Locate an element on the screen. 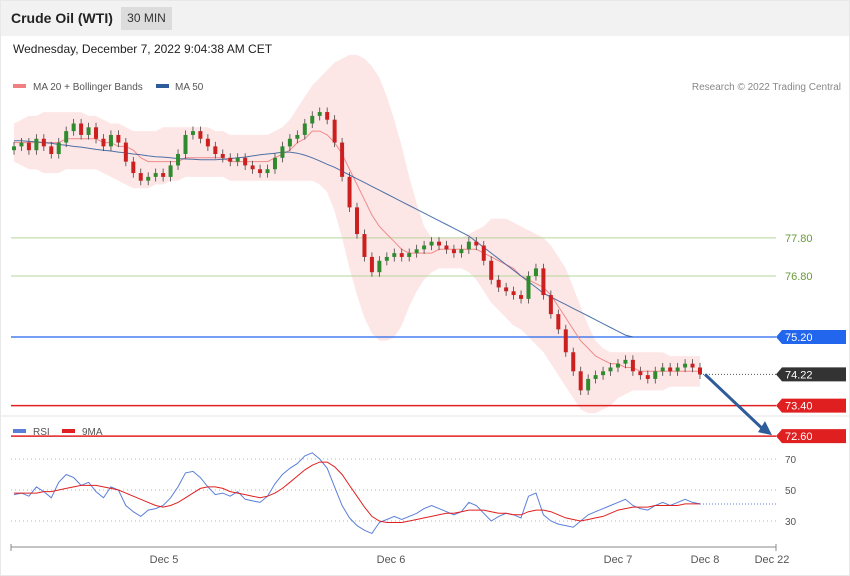  rsi-series-9MA is located at coordinates (357, 492).